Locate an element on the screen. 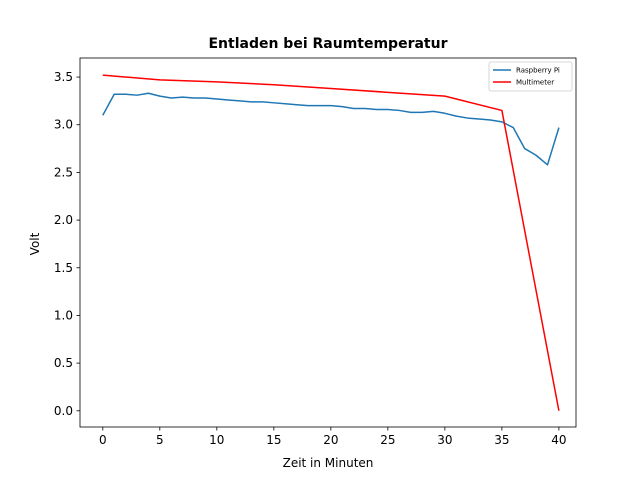 This screenshot has width=640, height=480. x-axis-label: Zeit in Minuten is located at coordinates (328, 463).